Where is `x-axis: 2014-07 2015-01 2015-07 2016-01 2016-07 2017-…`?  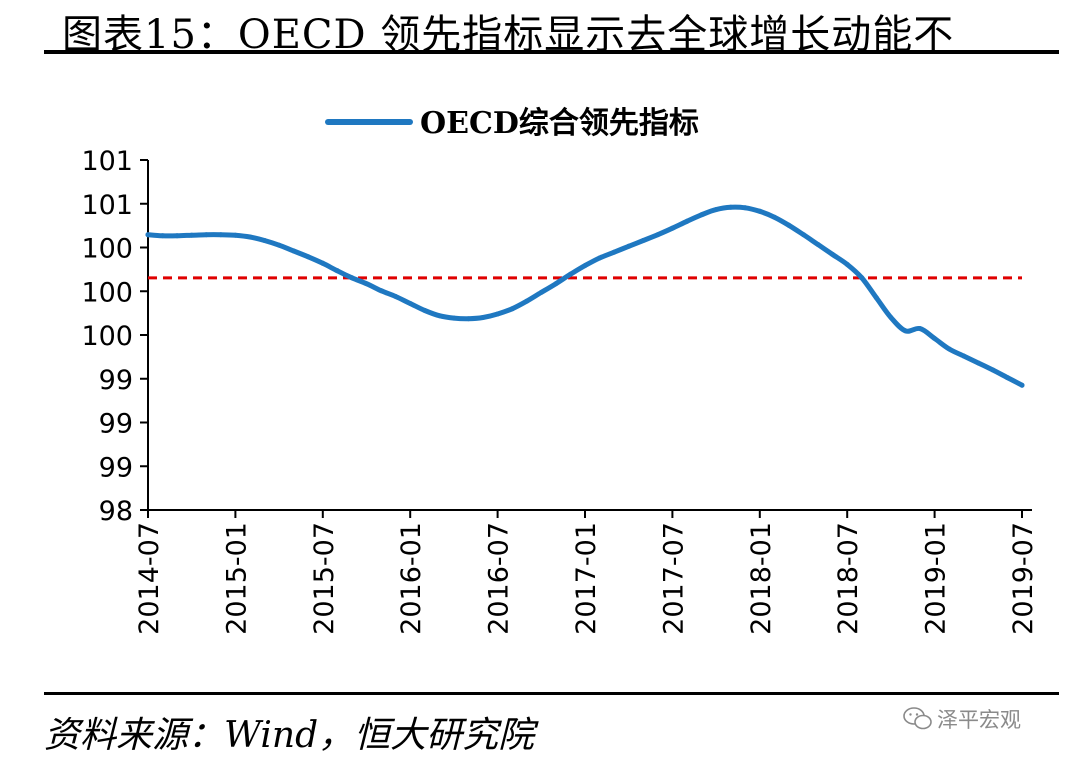
x-axis: 2014-07 2015-01 2015-07 2016-01 2016-07 2017-… is located at coordinates (586, 572).